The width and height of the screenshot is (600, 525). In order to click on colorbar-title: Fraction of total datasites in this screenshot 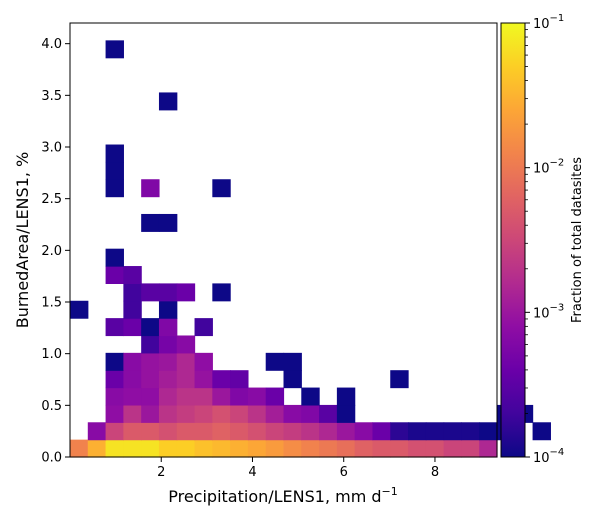, I will do `click(577, 240)`.